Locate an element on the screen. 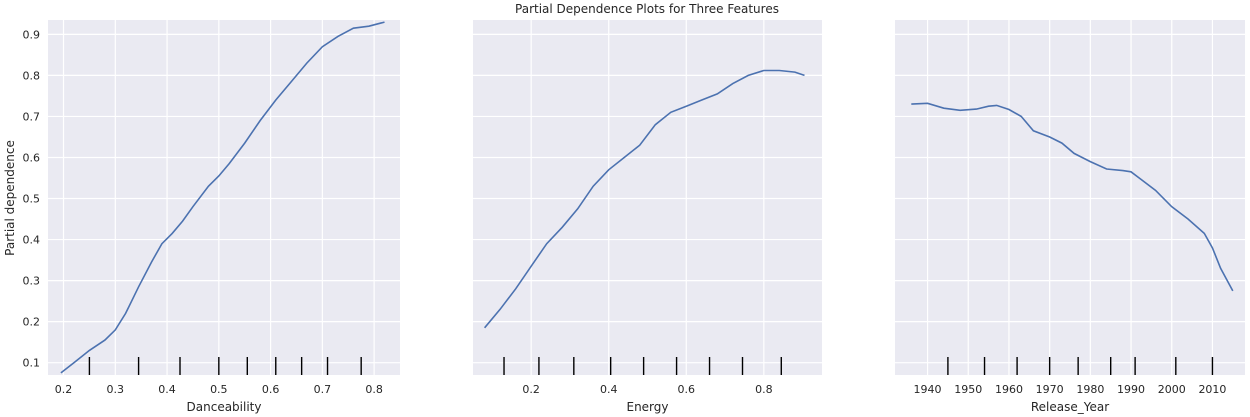 The width and height of the screenshot is (1250, 417). y-tick-label: 0.8 is located at coordinates (32, 75).